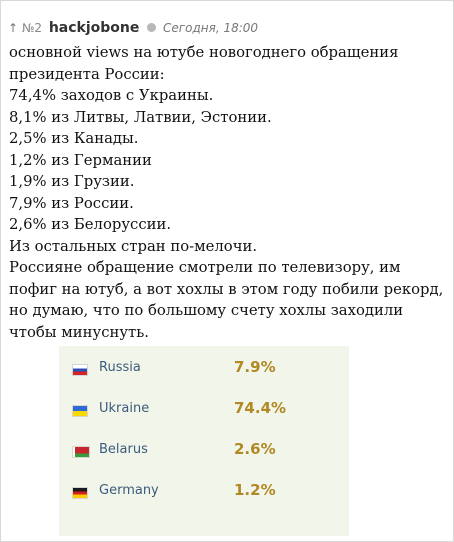 Image resolution: width=454 pixels, height=542 pixels. I want to click on stat-row-germany: Germany 1.2%, so click(204, 493).